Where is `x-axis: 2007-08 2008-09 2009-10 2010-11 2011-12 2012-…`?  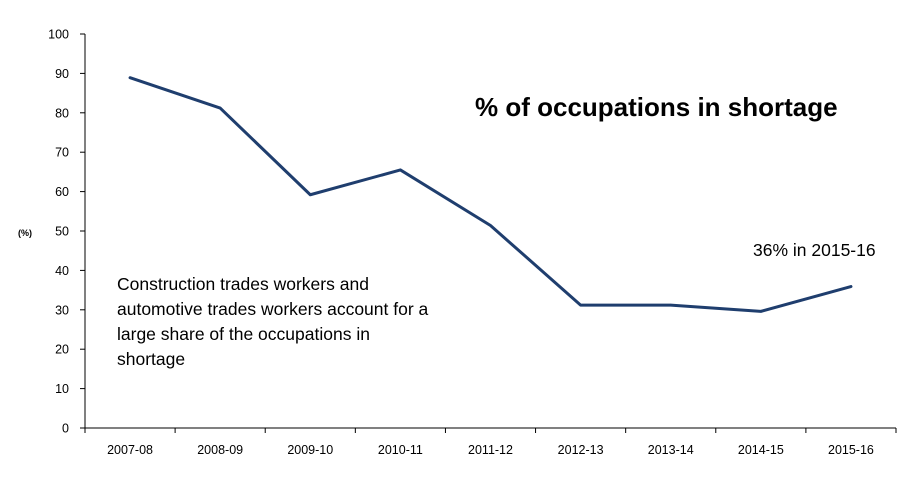 x-axis: 2007-08 2008-09 2009-10 2010-11 2011-12 2012-… is located at coordinates (490, 442).